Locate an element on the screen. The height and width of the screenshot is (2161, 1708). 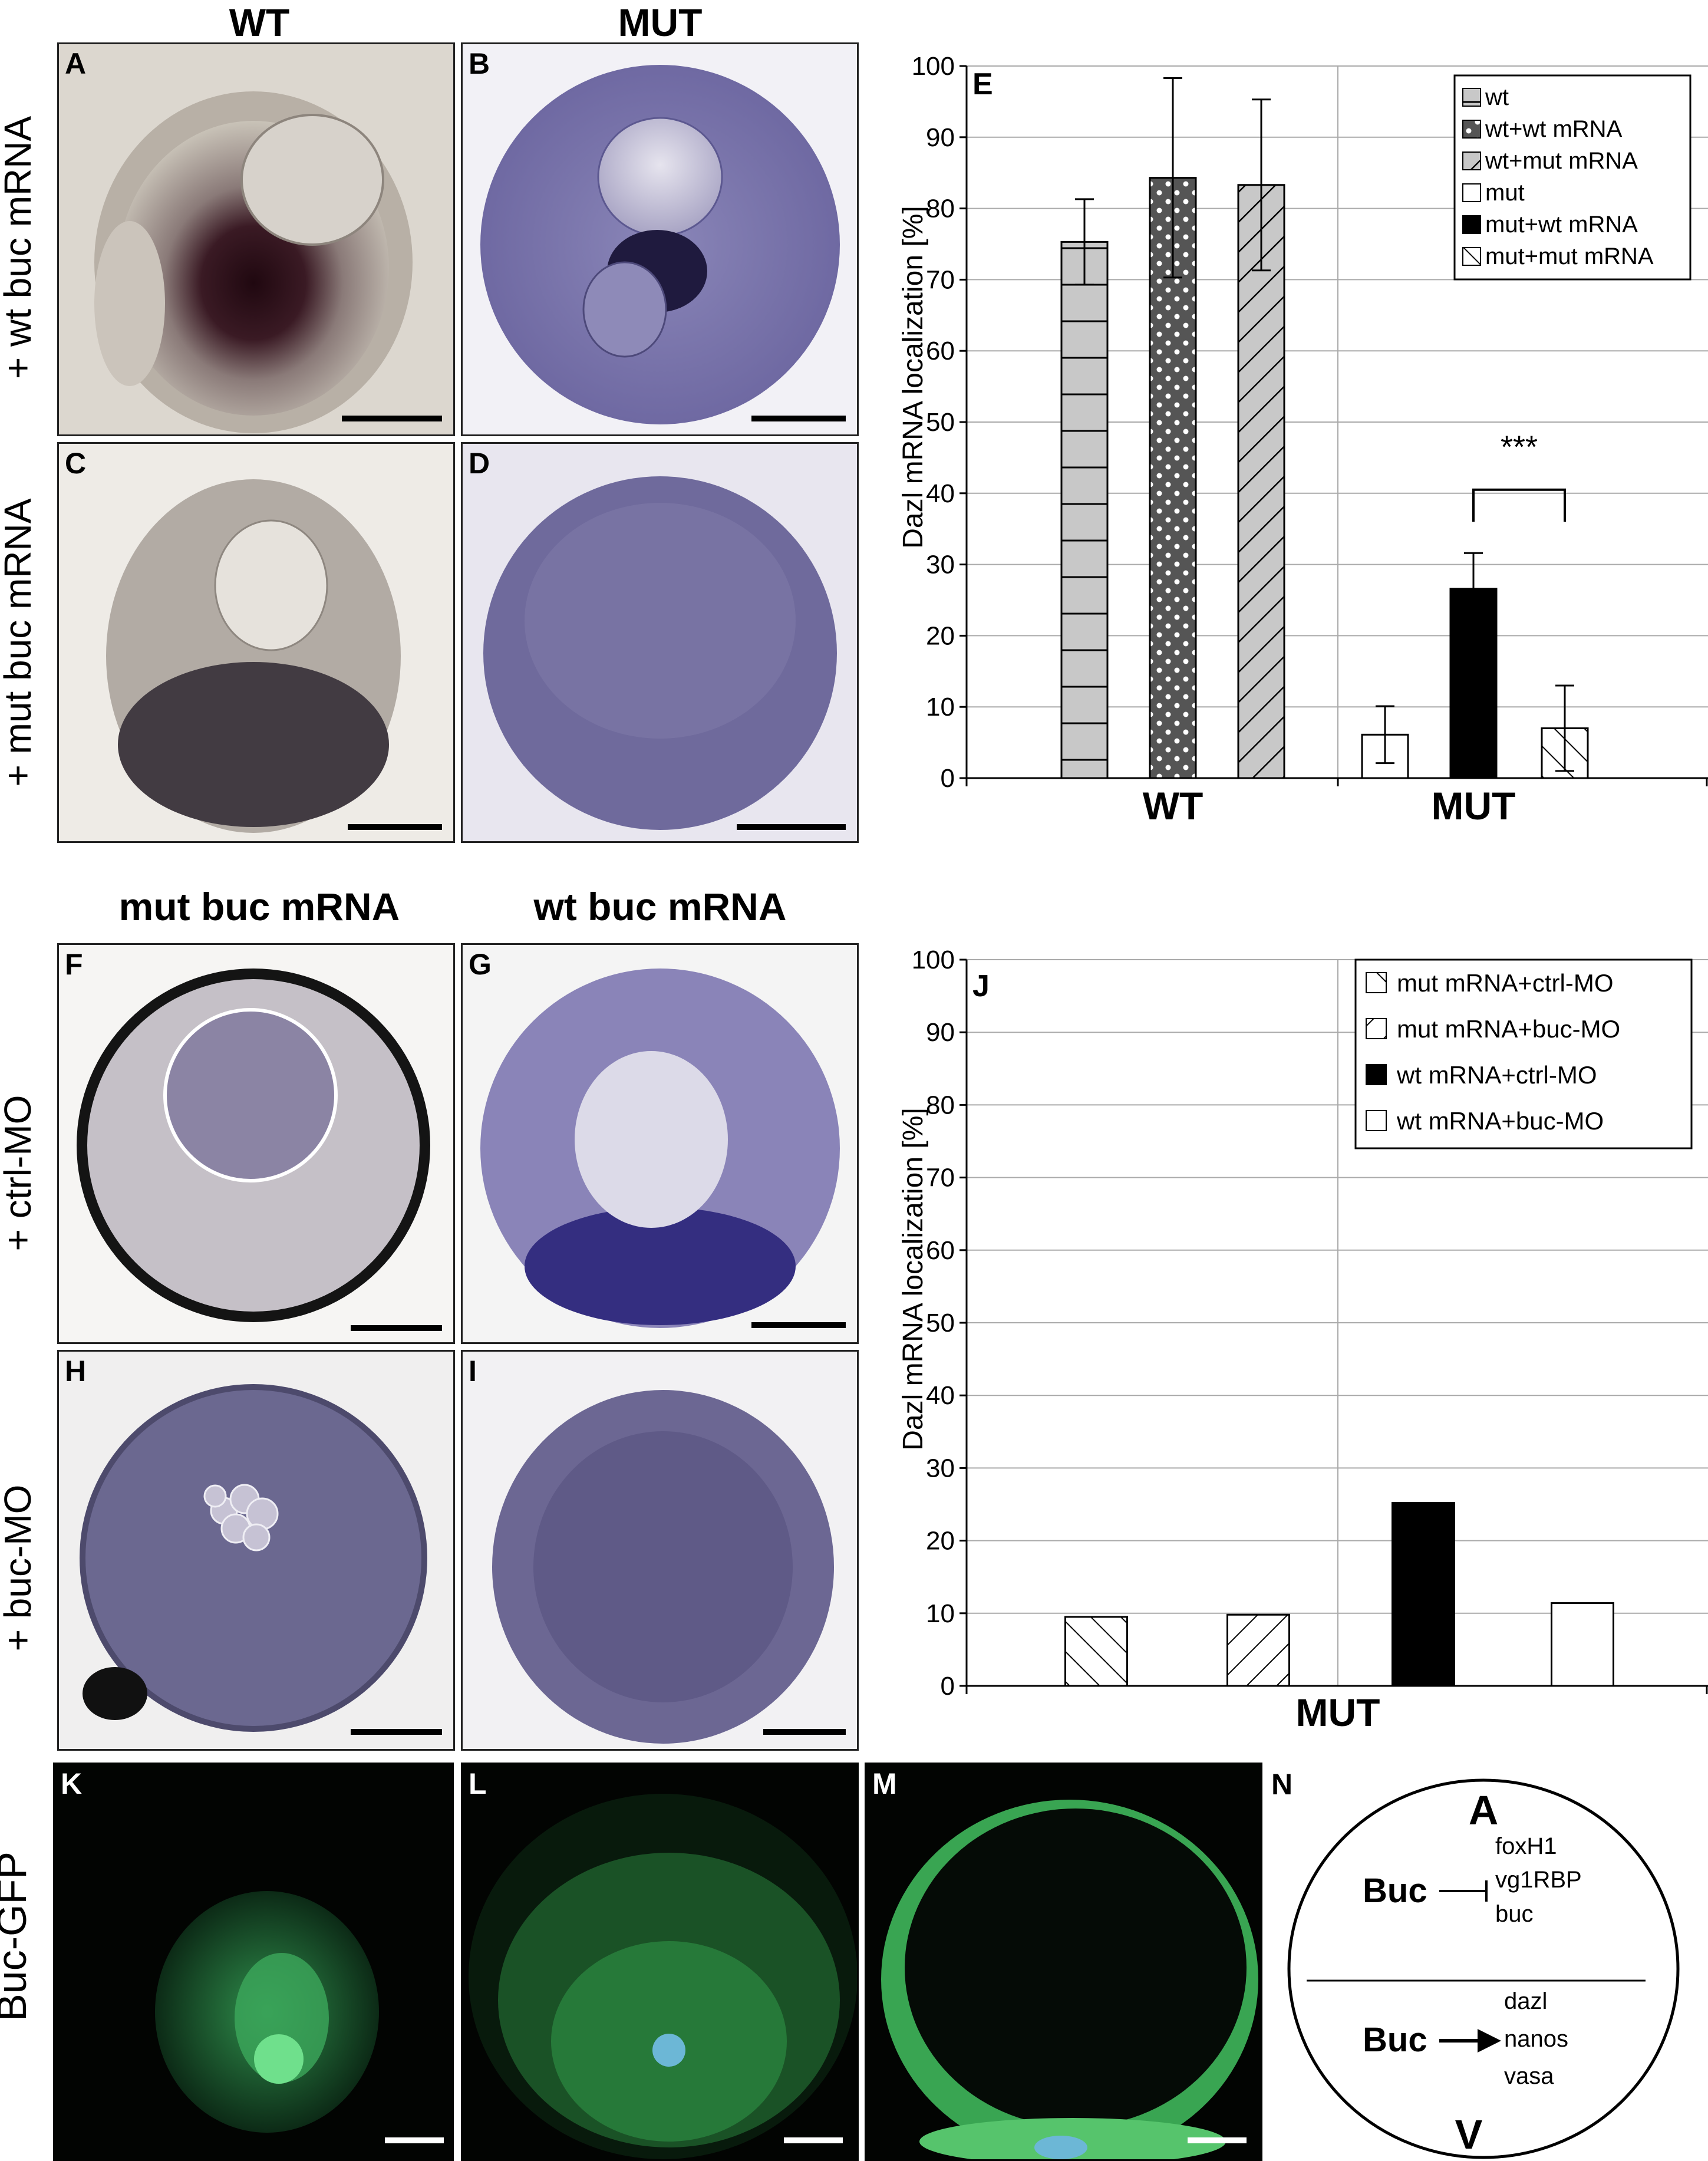
column-header-mut: MUT is located at coordinates (660, 22).